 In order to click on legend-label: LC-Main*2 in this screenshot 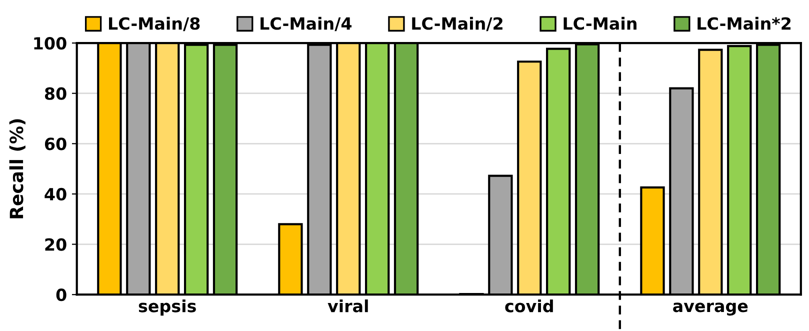, I will do `click(744, 23)`.